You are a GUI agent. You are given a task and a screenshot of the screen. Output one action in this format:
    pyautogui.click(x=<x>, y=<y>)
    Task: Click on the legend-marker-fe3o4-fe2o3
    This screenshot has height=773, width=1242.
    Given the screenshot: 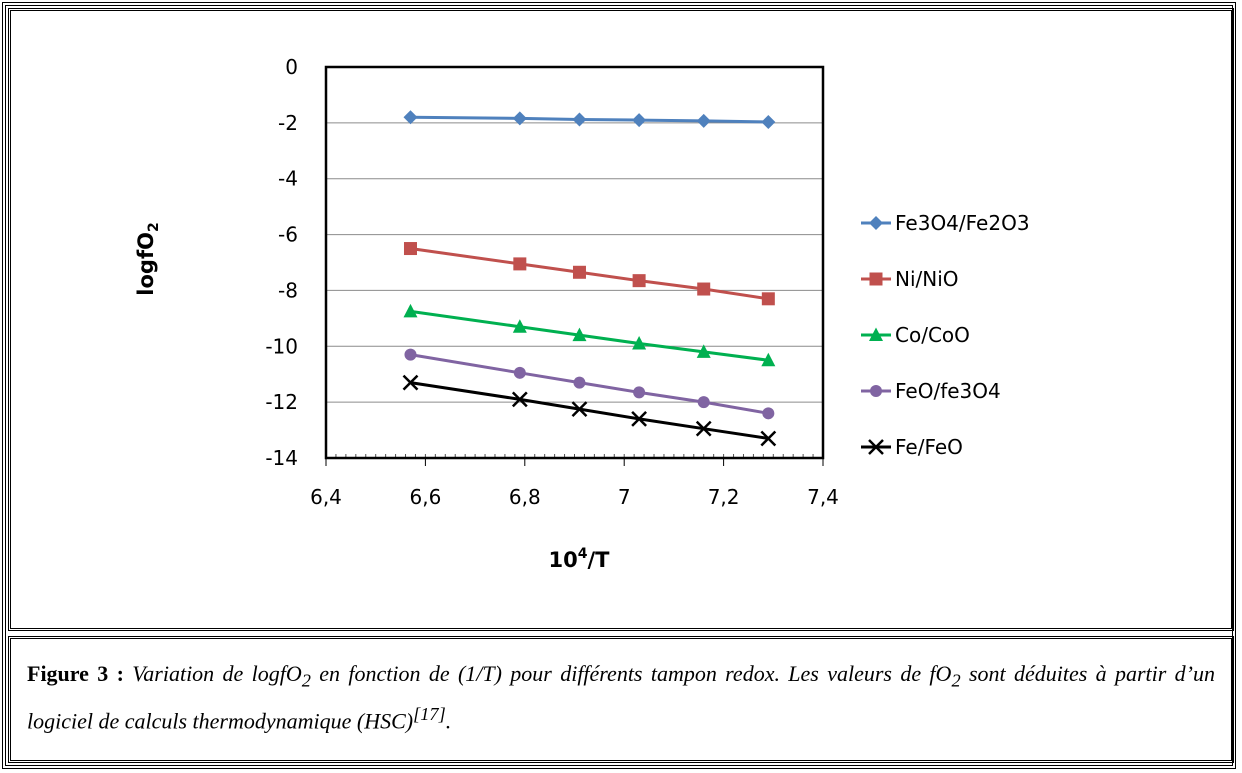 What is the action you would take?
    pyautogui.click(x=876, y=223)
    